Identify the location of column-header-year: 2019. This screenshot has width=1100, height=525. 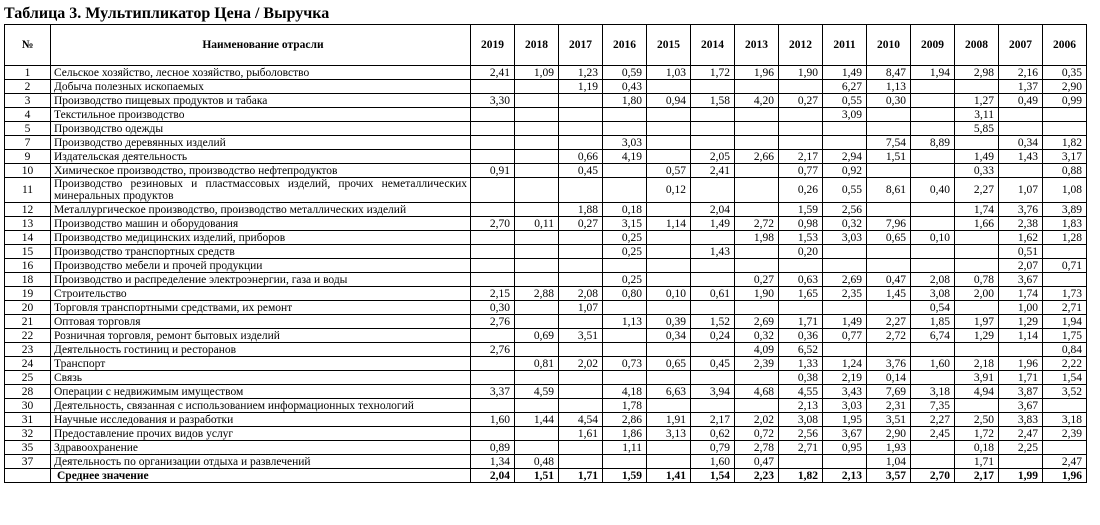
(492, 45).